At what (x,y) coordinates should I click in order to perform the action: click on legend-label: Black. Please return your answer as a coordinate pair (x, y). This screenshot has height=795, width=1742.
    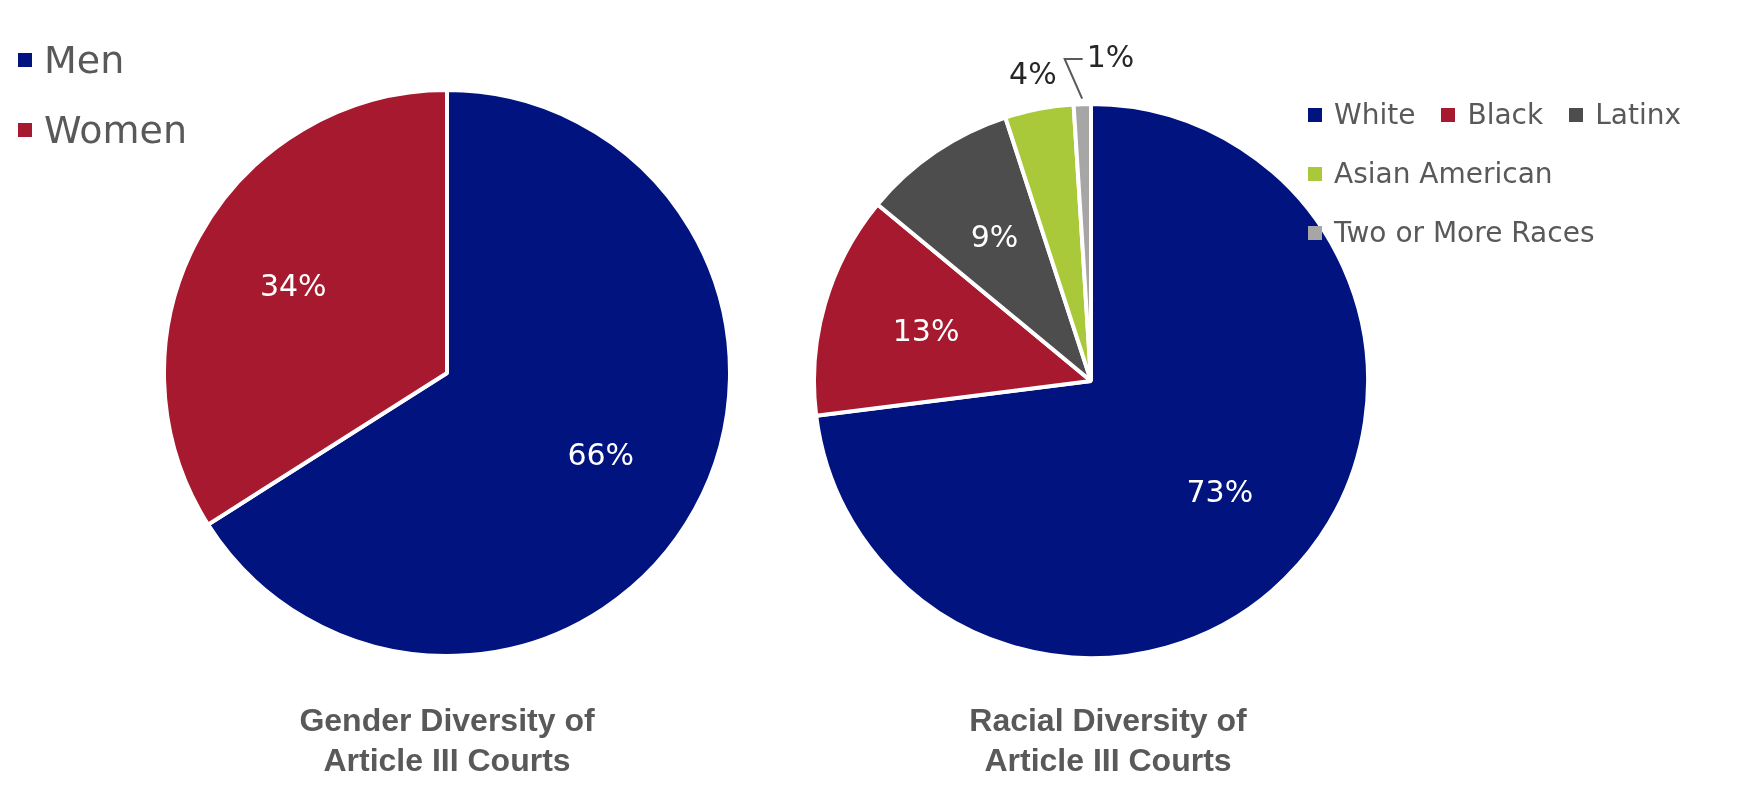
    Looking at the image, I should click on (1505, 114).